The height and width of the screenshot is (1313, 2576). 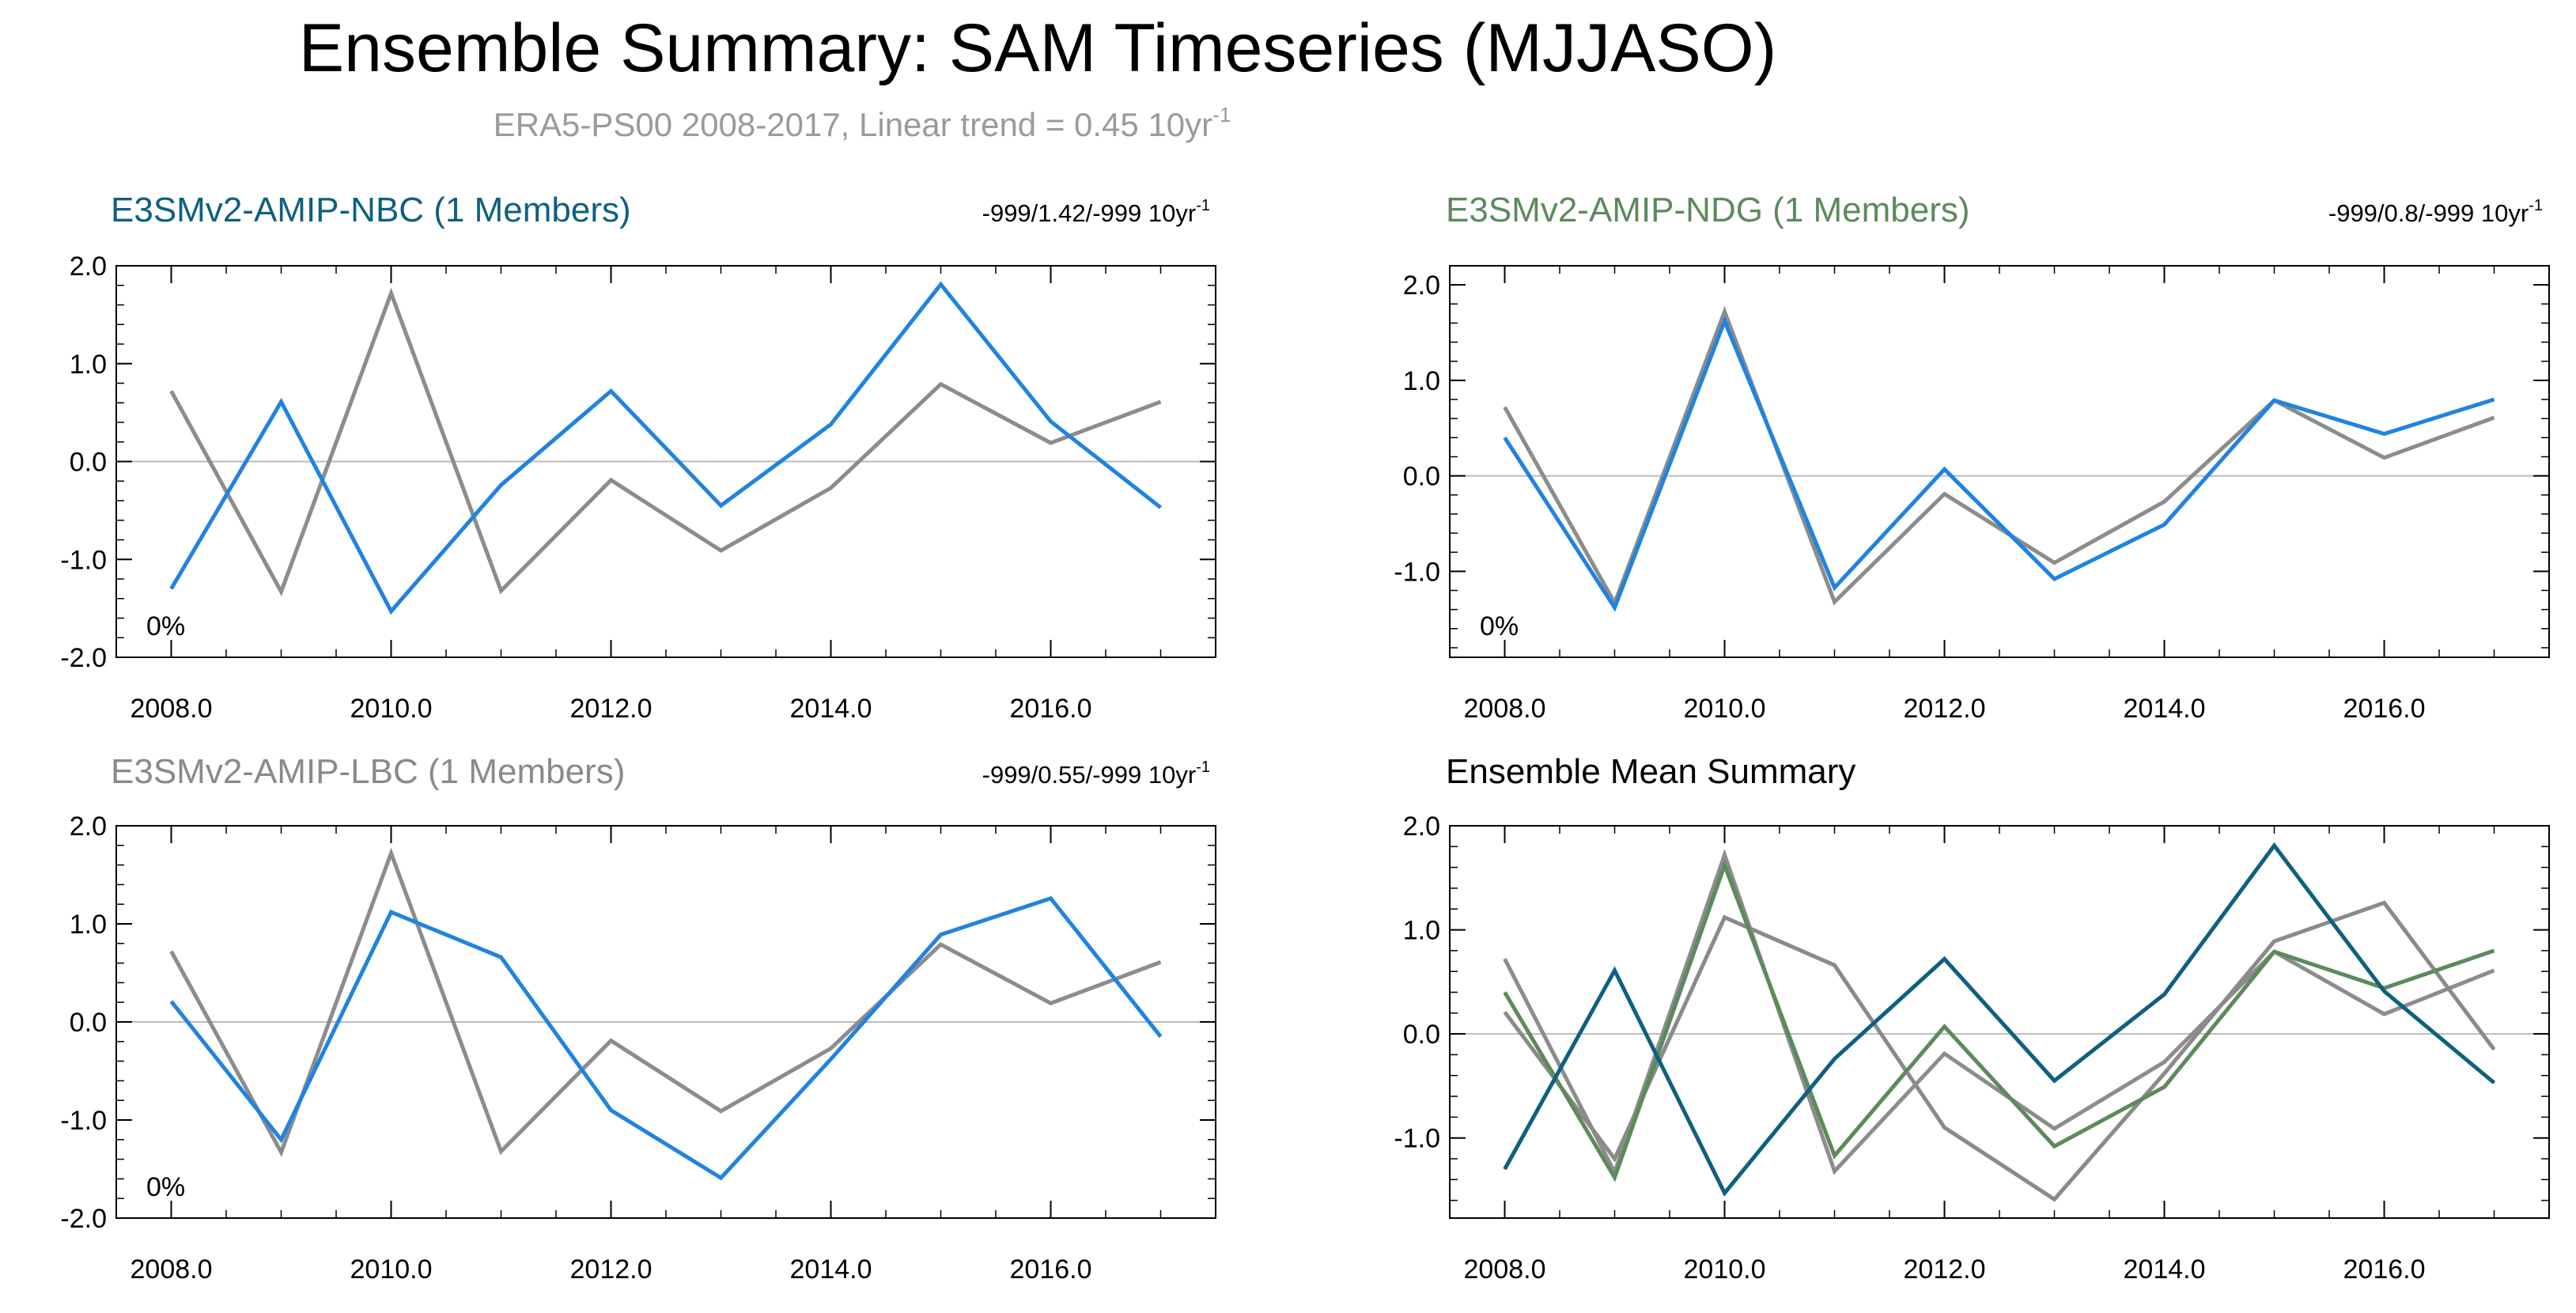 What do you see at coordinates (1222, 115) in the screenshot?
I see `subtitle-sup: -1` at bounding box center [1222, 115].